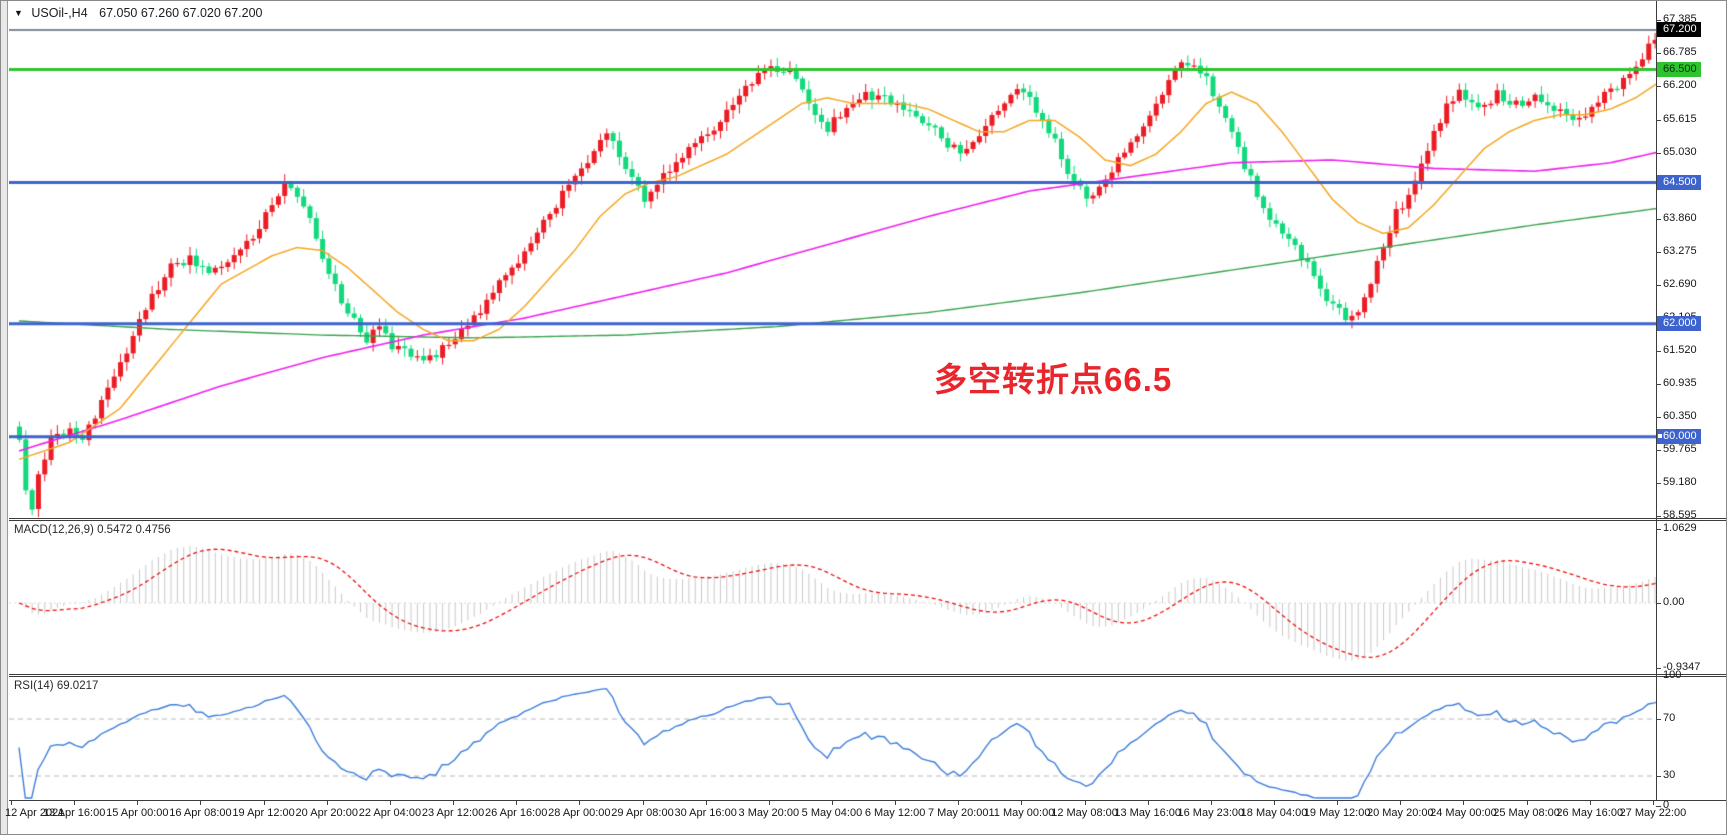 The image size is (1727, 835). I want to click on time-axis-label: 28 Apr 00:00, so click(579, 813).